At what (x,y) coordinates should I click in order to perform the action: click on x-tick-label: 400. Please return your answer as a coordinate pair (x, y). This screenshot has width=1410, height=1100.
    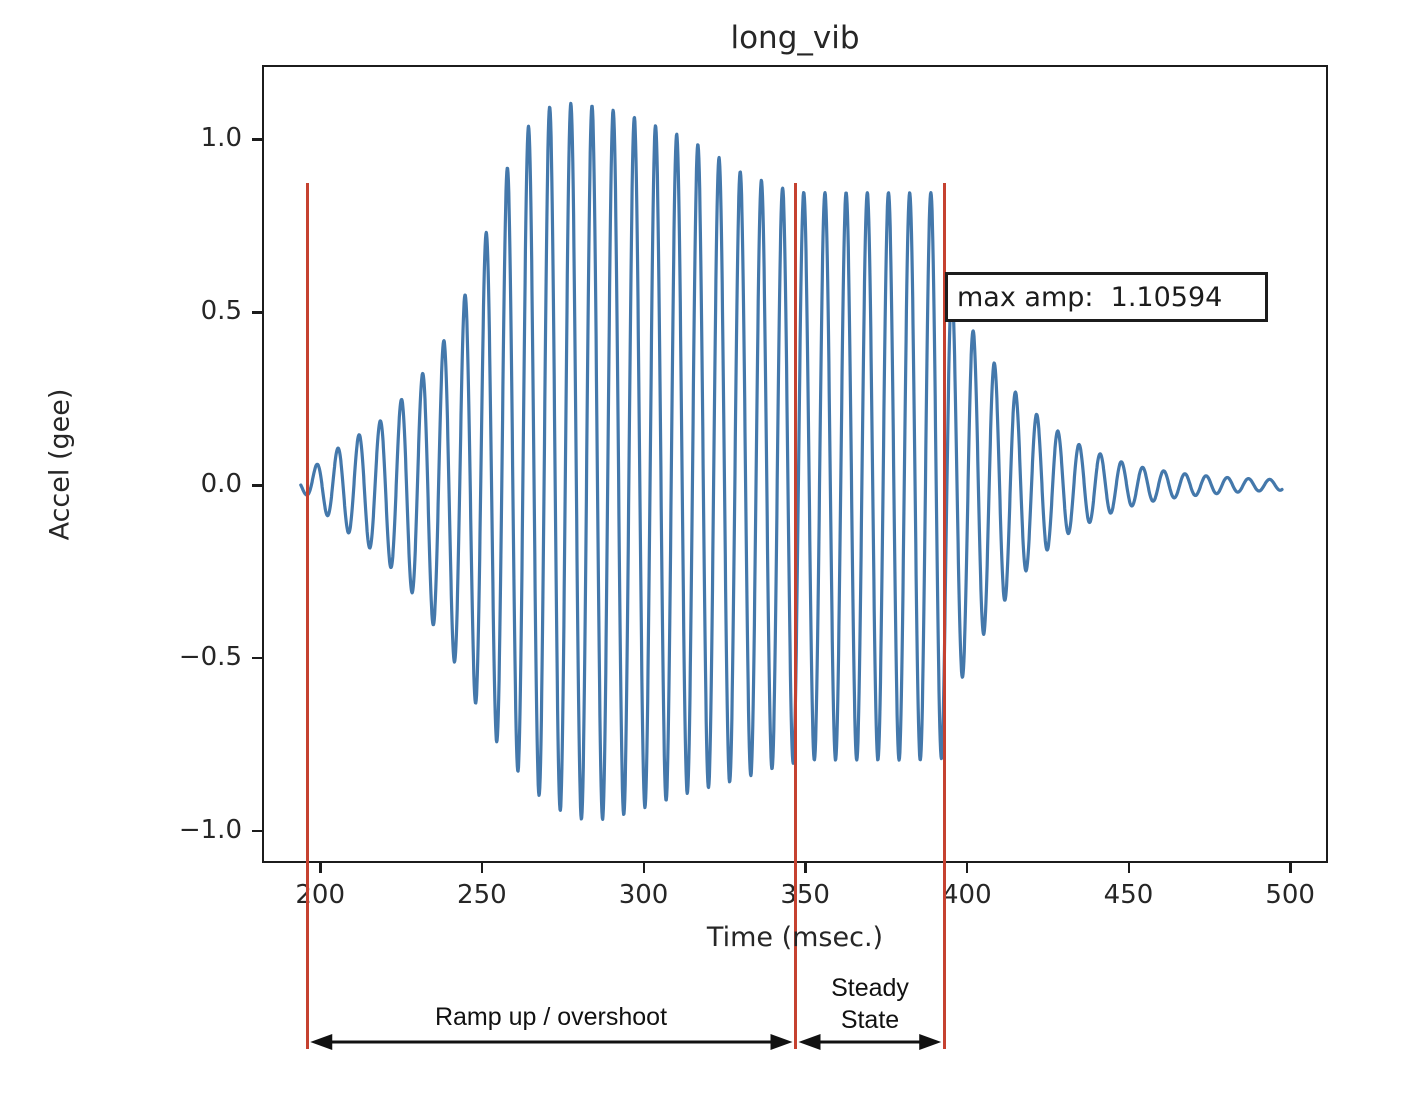
    Looking at the image, I should click on (967, 895).